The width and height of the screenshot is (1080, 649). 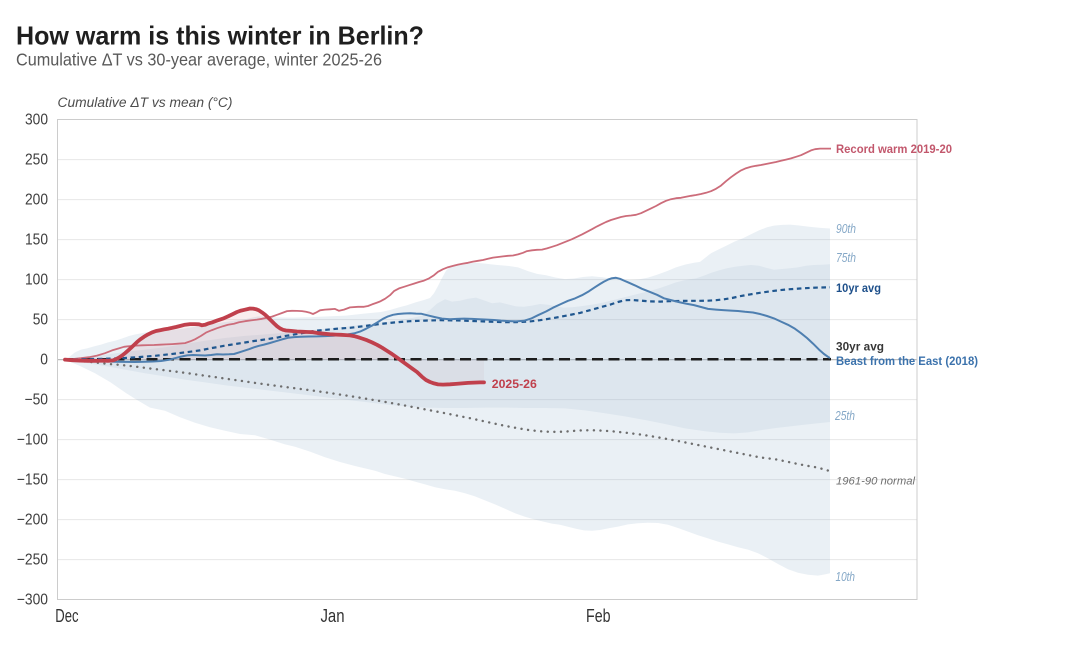 I want to click on svg-text: 1961-90 normal, so click(x=875, y=482).